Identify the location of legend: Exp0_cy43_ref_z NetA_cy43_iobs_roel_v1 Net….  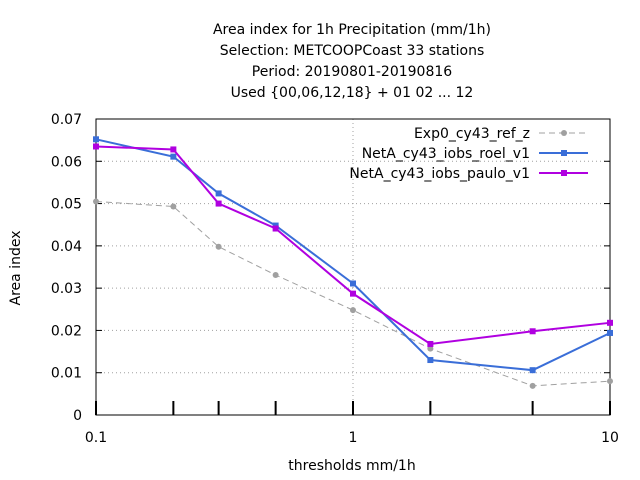
(468, 154).